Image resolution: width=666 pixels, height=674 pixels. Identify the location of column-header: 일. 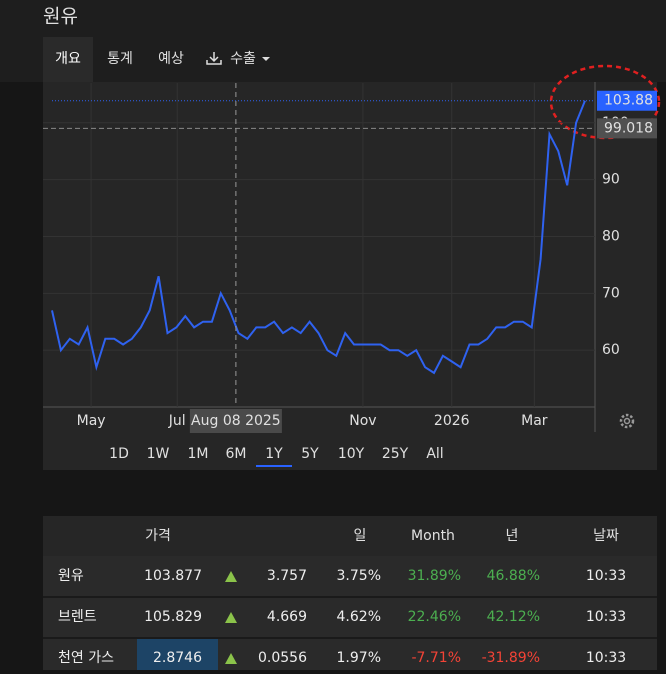
(360, 536).